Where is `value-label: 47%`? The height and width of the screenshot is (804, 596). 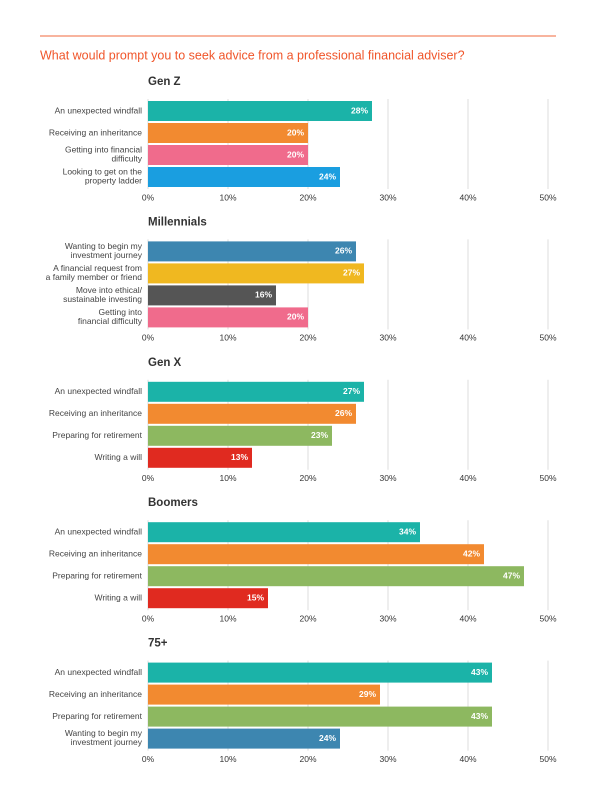
value-label: 47% is located at coordinates (511, 575).